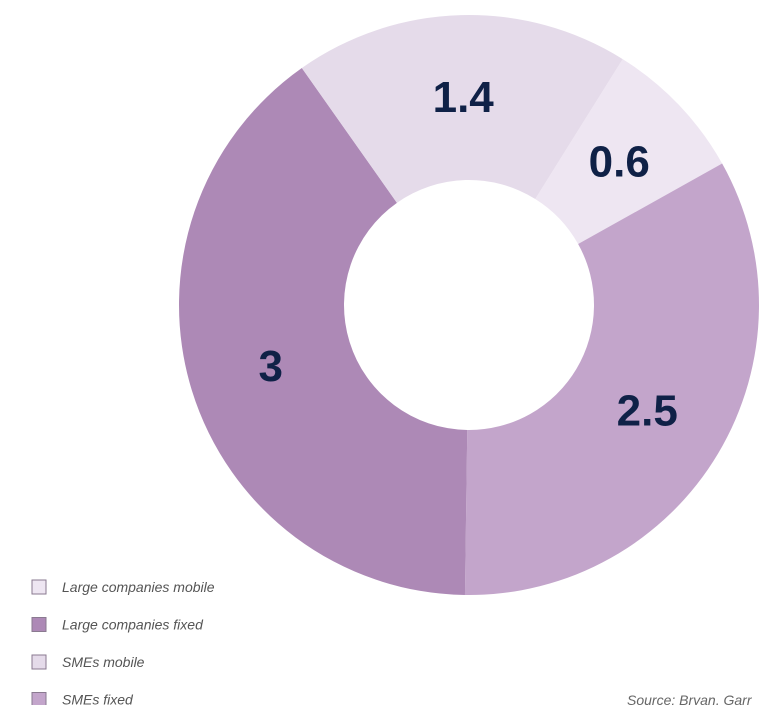  What do you see at coordinates (103, 662) in the screenshot?
I see `legend-label: SMEs mobile` at bounding box center [103, 662].